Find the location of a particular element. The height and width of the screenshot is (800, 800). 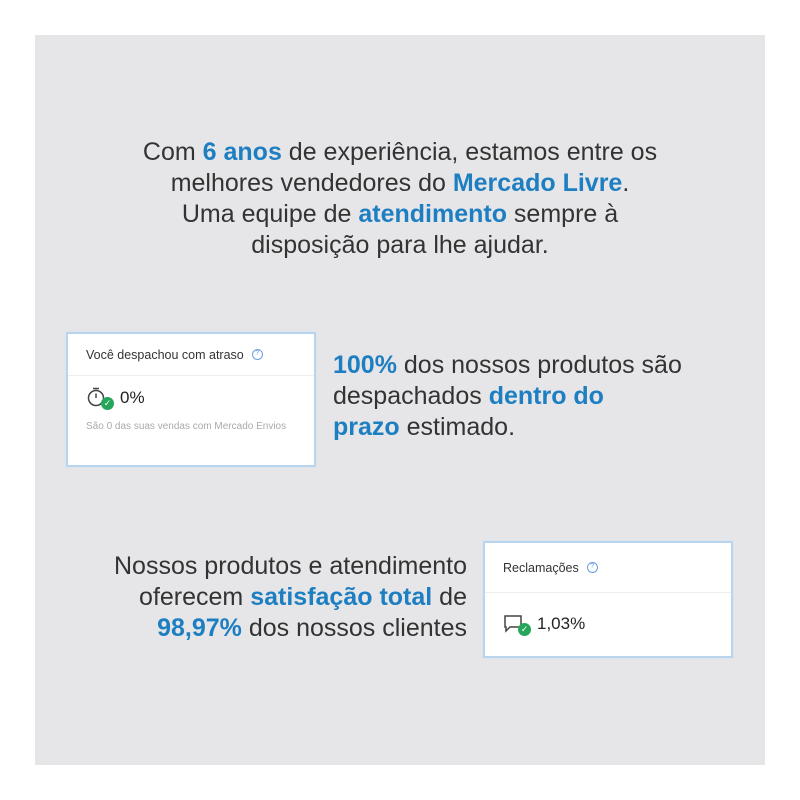

text: dos nossos produtos são is located at coordinates (539, 365).